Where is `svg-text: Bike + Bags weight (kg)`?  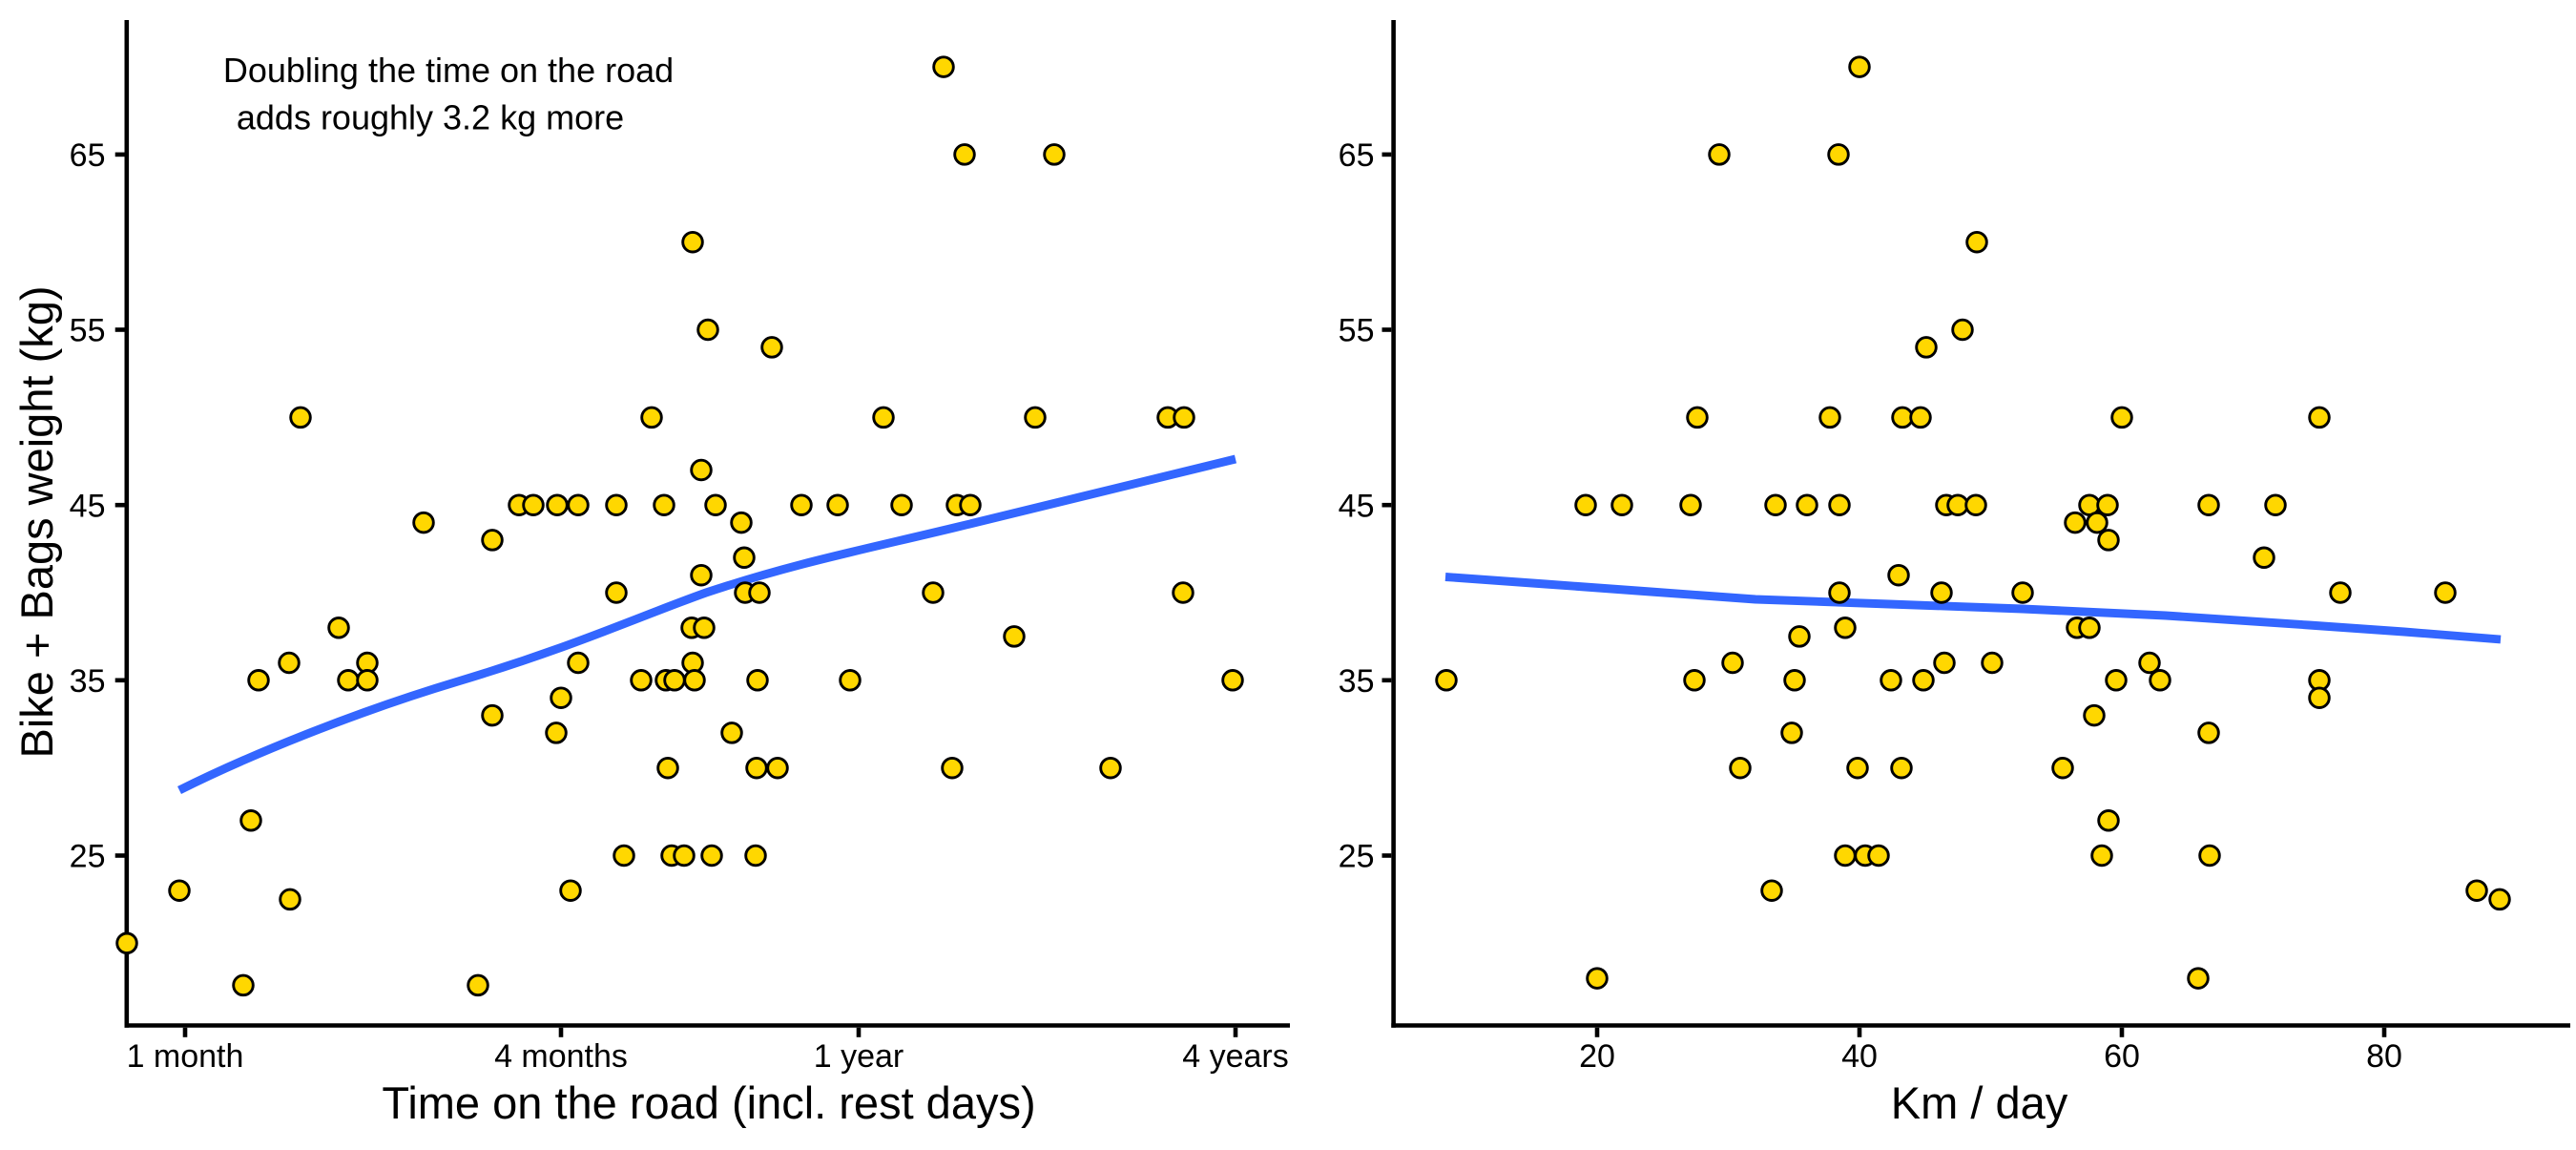 svg-text: Bike + Bags weight (kg) is located at coordinates (36, 521).